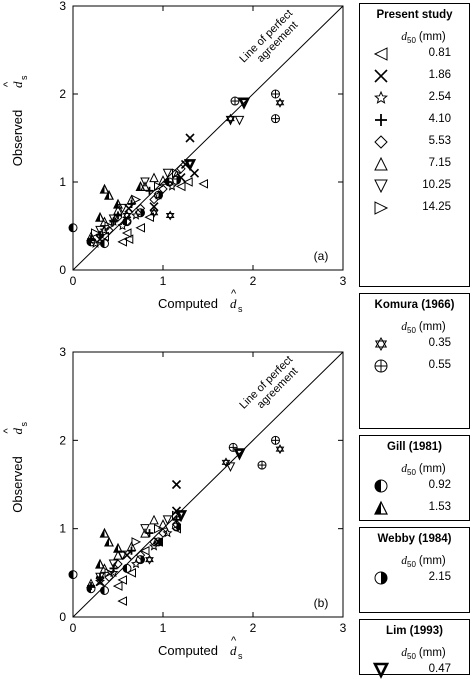 The width and height of the screenshot is (474, 681). I want to click on legend-marker-star, so click(381, 97).